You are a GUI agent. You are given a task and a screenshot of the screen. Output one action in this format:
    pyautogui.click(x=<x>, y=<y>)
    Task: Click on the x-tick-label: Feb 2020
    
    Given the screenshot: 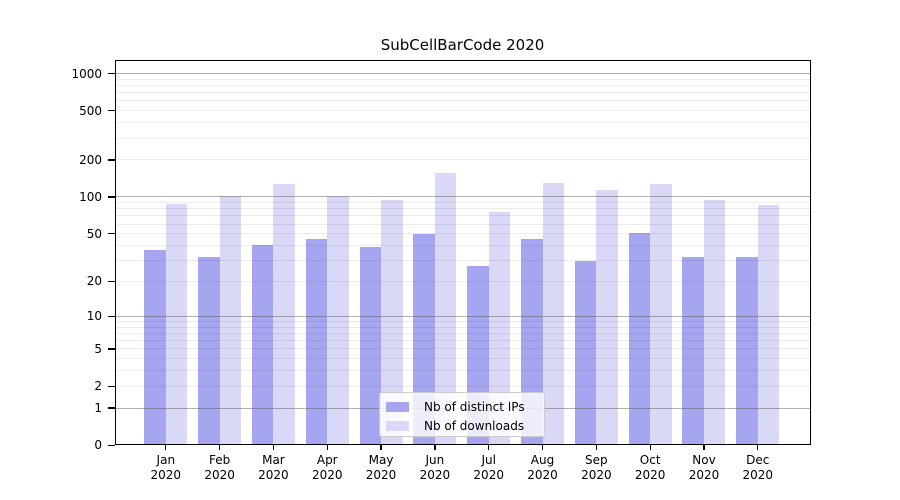 What is the action you would take?
    pyautogui.click(x=219, y=467)
    